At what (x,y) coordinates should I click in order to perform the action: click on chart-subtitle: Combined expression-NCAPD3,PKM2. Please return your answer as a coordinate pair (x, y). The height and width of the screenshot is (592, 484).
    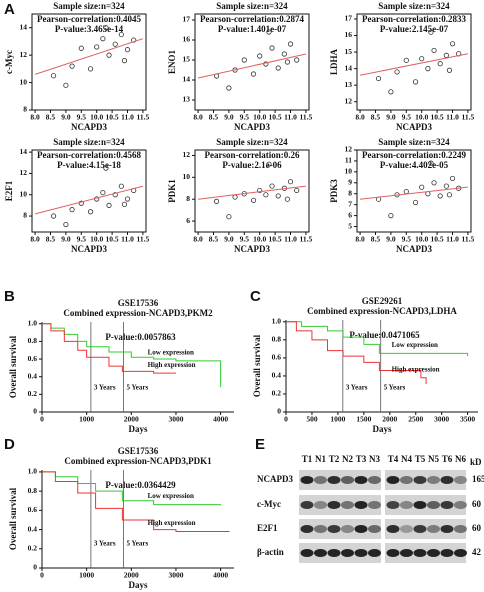
    Looking at the image, I should click on (138, 313).